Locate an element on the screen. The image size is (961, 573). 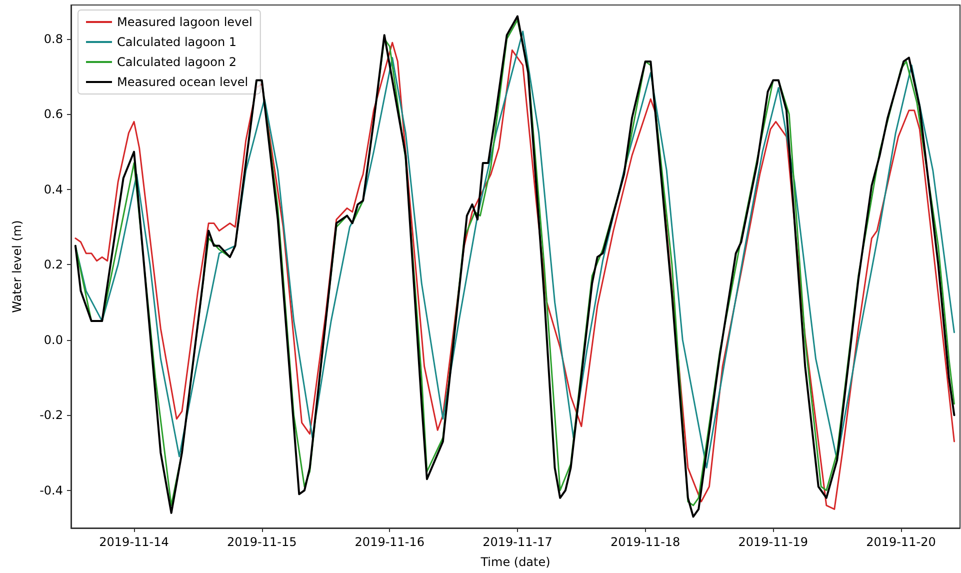
y-axis-title: Water level (m) is located at coordinates (17, 266).